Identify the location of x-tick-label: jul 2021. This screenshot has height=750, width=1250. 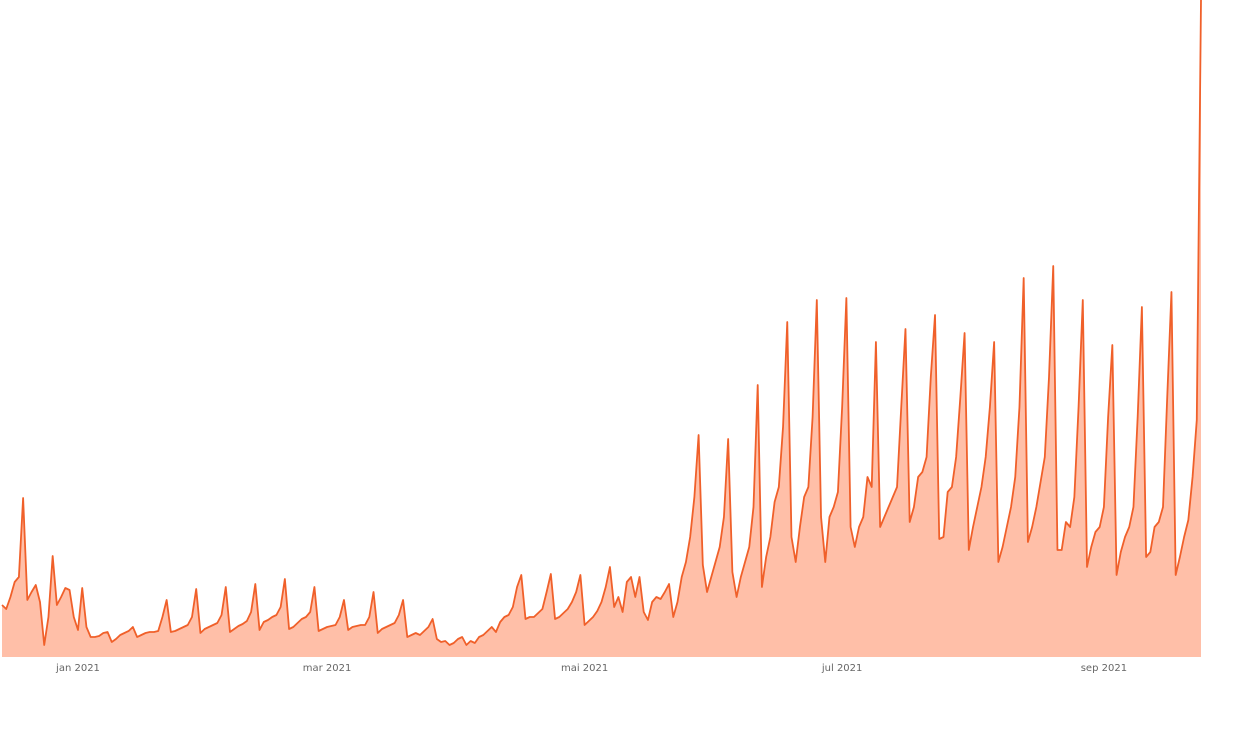
(842, 668).